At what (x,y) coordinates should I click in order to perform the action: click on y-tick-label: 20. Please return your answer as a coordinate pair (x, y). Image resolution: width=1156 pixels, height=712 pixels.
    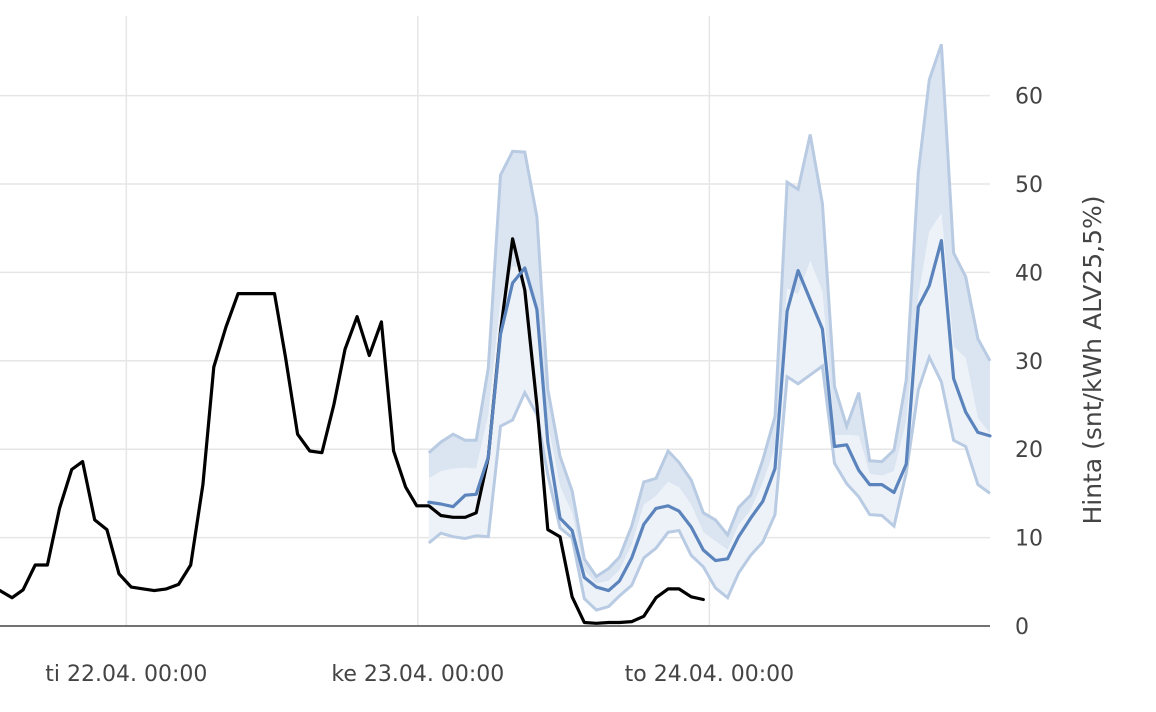
    Looking at the image, I should click on (1029, 450).